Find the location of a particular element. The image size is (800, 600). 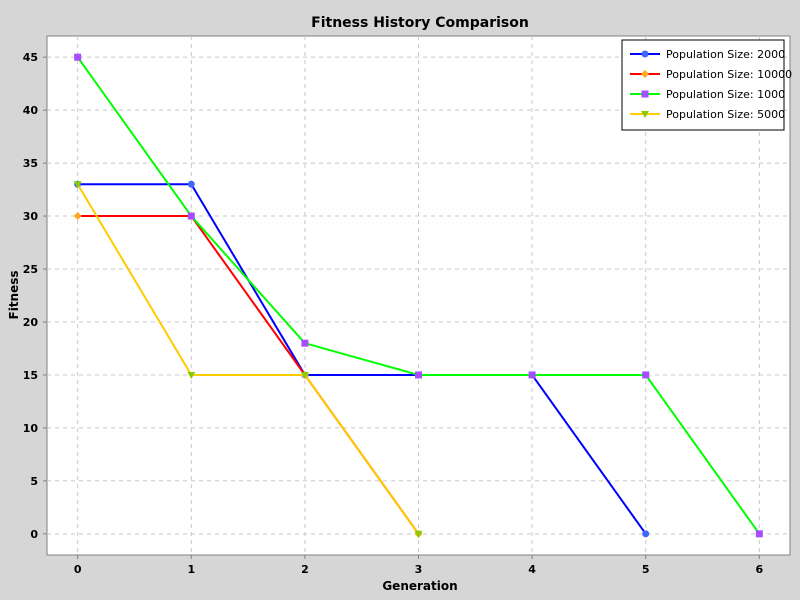

y-tick-label: 25 is located at coordinates (30, 269).